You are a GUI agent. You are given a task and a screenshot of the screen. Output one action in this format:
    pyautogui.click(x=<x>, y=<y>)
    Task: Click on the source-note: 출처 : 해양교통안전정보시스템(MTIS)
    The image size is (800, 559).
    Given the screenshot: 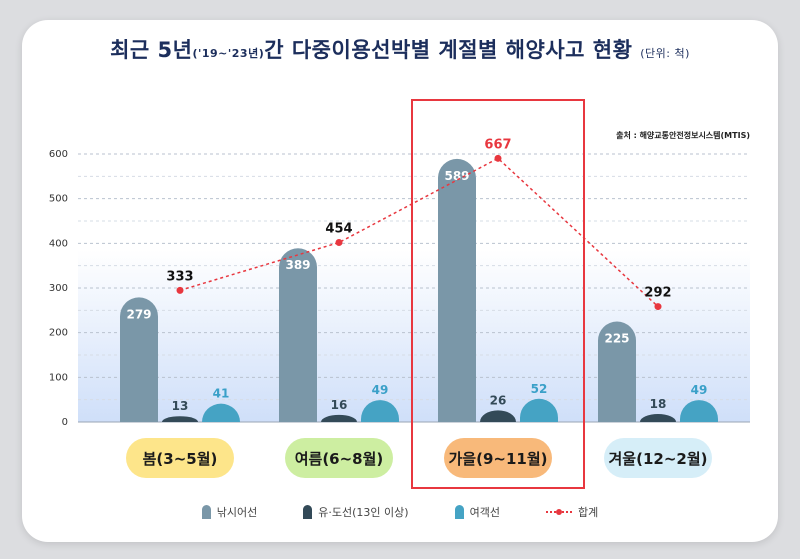 What is the action you would take?
    pyautogui.click(x=683, y=135)
    